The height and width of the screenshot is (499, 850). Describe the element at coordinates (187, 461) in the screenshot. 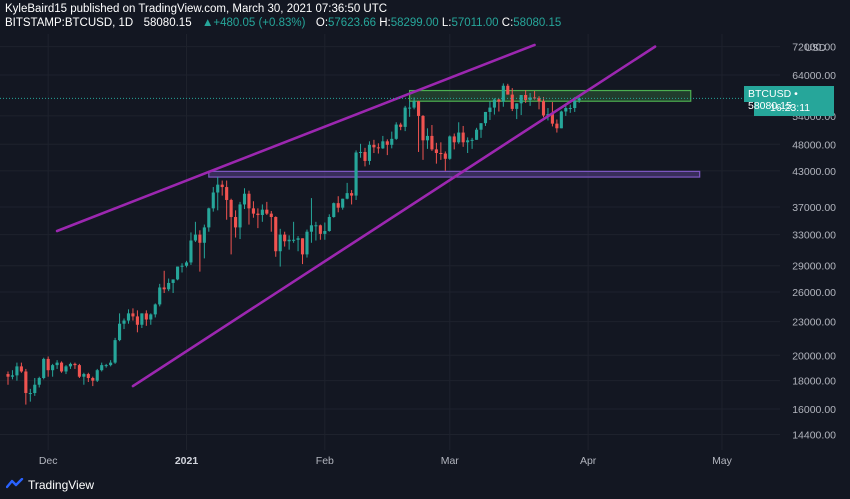

I see `time-tick-label: 2021` at that location.